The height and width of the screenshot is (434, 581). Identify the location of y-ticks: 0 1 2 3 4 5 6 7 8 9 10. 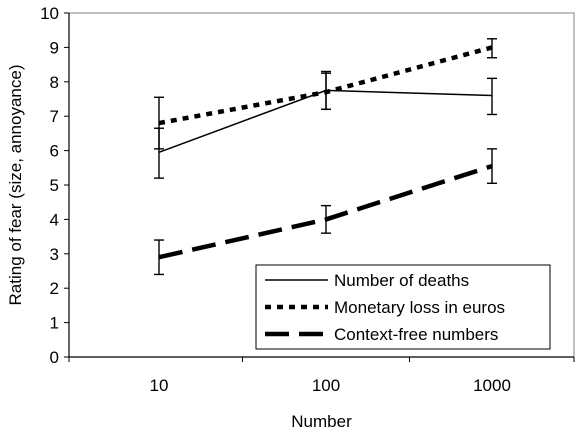
(54, 185).